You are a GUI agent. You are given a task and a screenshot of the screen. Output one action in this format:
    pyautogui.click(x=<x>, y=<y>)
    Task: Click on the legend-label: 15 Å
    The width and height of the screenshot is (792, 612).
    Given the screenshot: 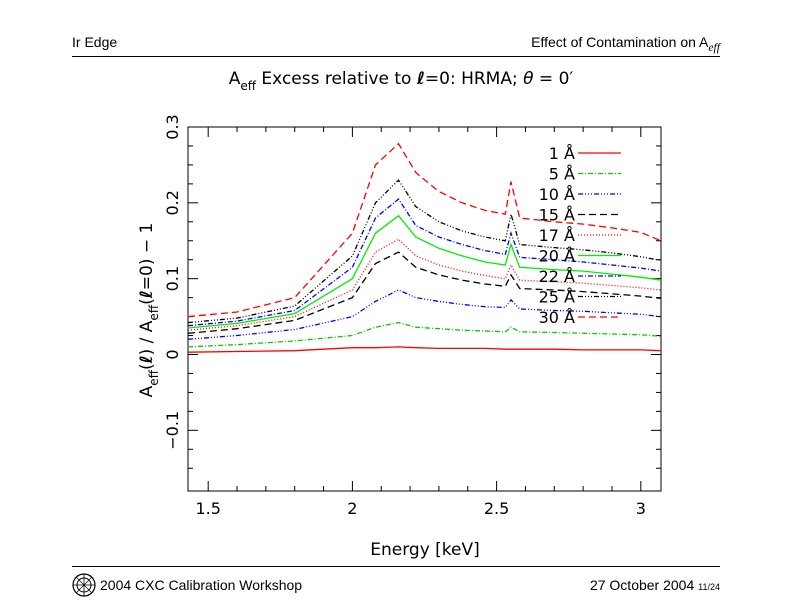 What is the action you would take?
    pyautogui.click(x=557, y=215)
    